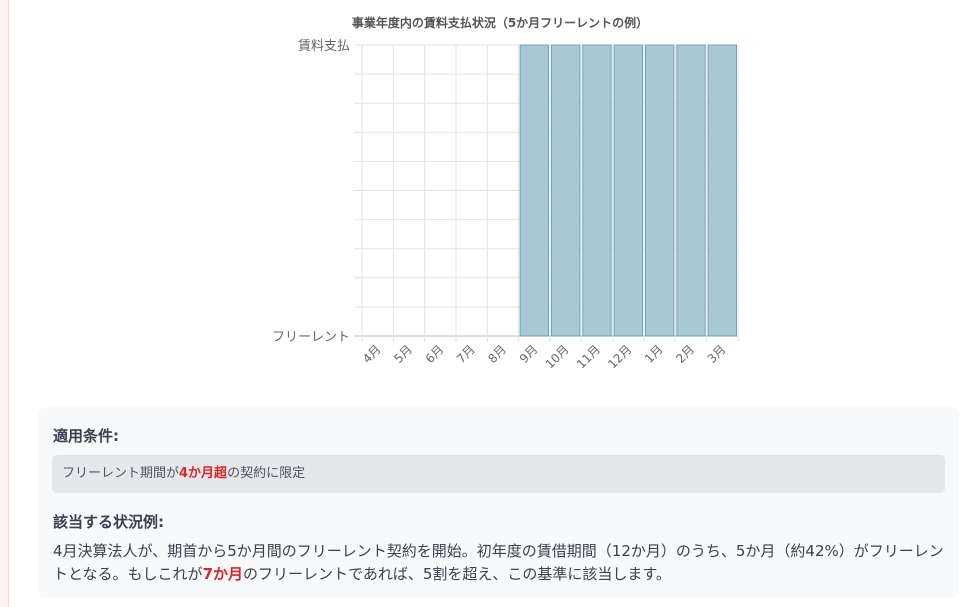  What do you see at coordinates (529, 354) in the screenshot?
I see `x-tick-label: 9月` at bounding box center [529, 354].